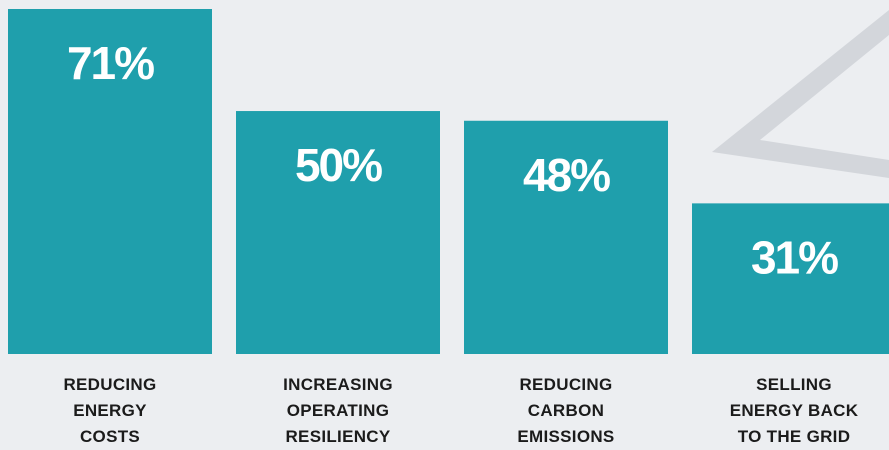 This screenshot has width=889, height=450. Describe the element at coordinates (794, 258) in the screenshot. I see `value-label: 31%` at that location.